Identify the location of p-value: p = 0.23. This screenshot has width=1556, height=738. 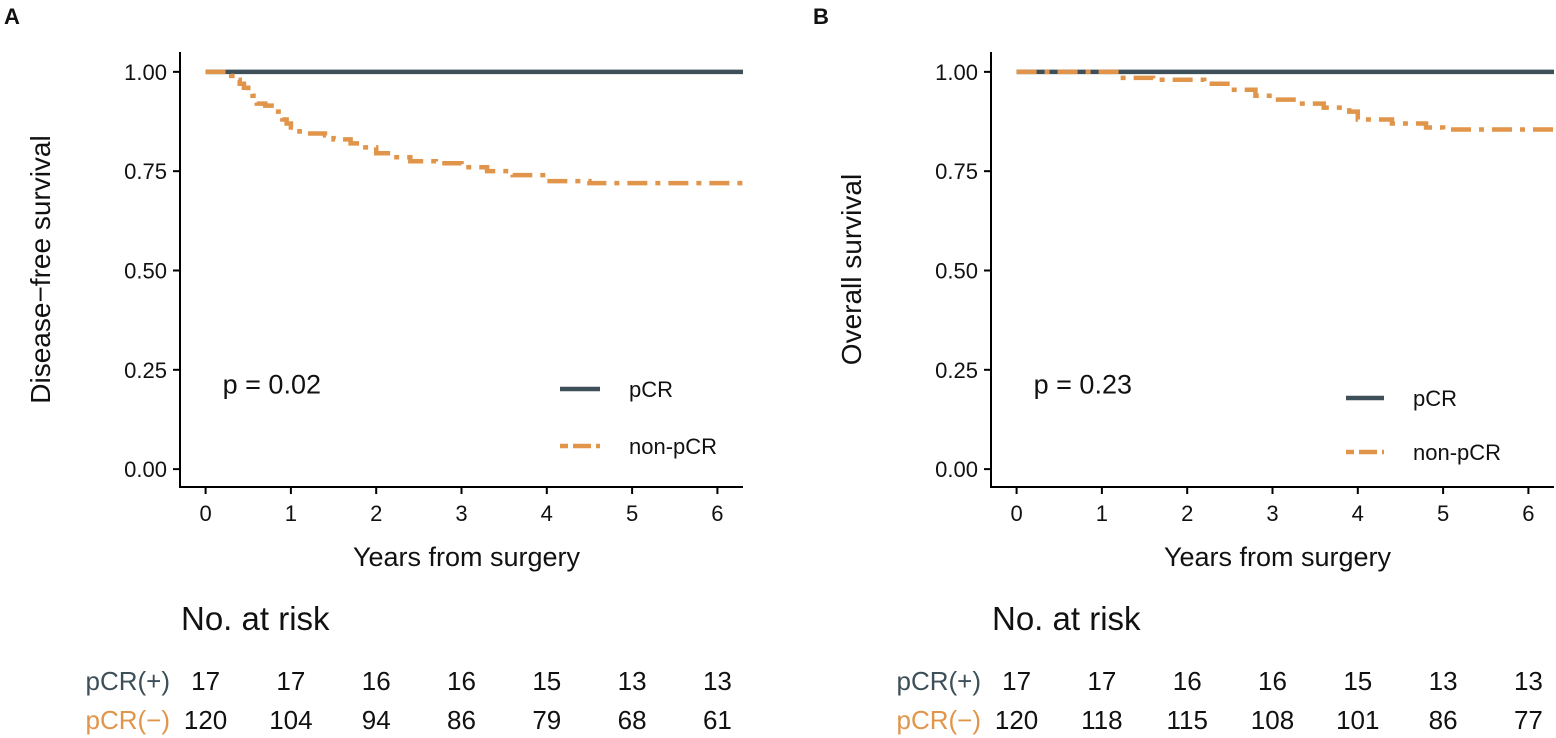
(1083, 385).